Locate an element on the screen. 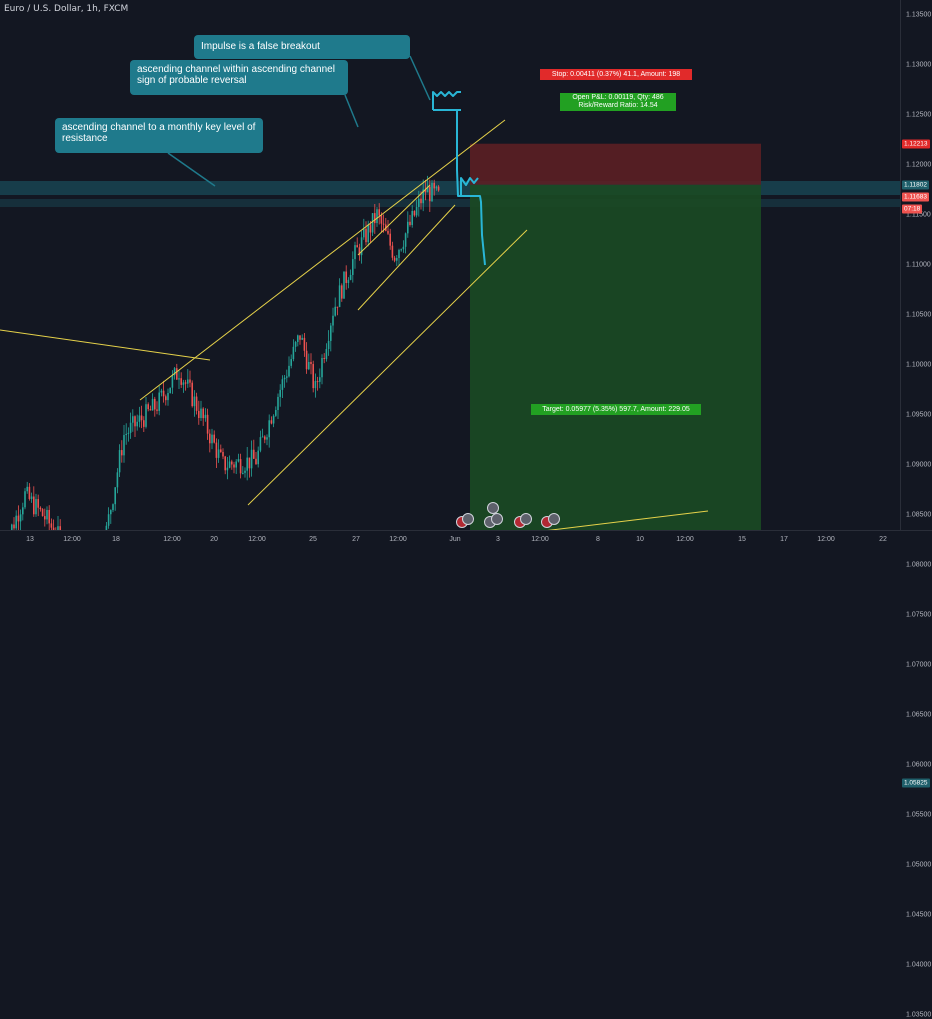 The image size is (932, 1019). price-marker-label: 07:18 is located at coordinates (912, 209).